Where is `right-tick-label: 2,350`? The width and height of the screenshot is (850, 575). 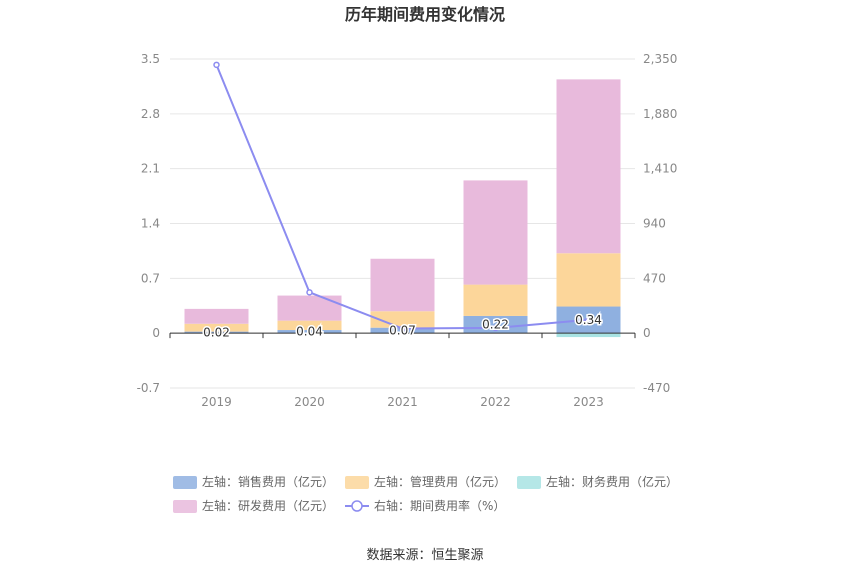 right-tick-label: 2,350 is located at coordinates (660, 59).